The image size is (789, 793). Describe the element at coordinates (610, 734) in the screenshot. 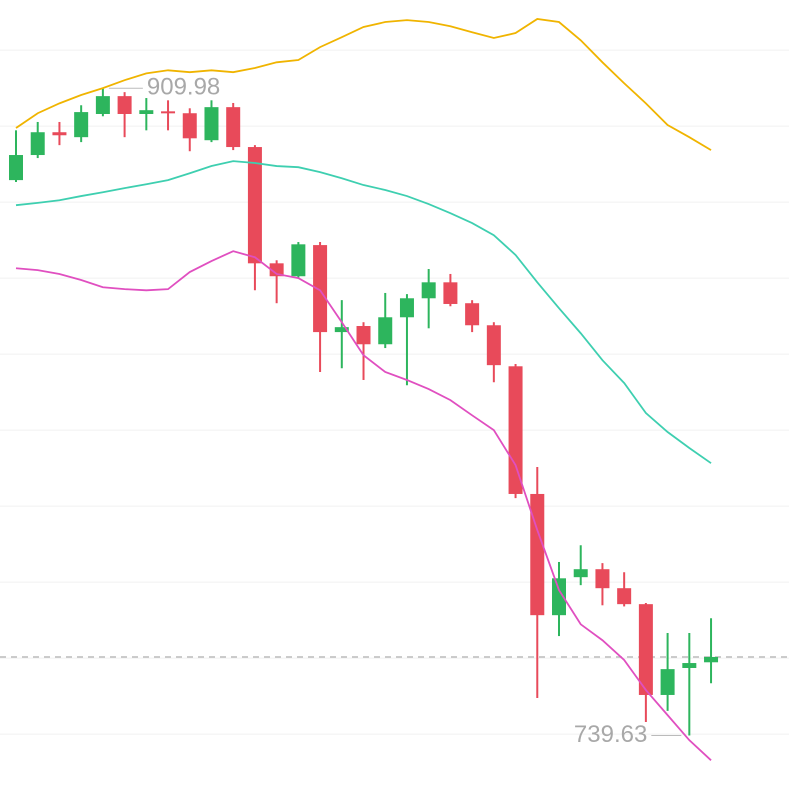

I see `min-label: 739.63` at that location.